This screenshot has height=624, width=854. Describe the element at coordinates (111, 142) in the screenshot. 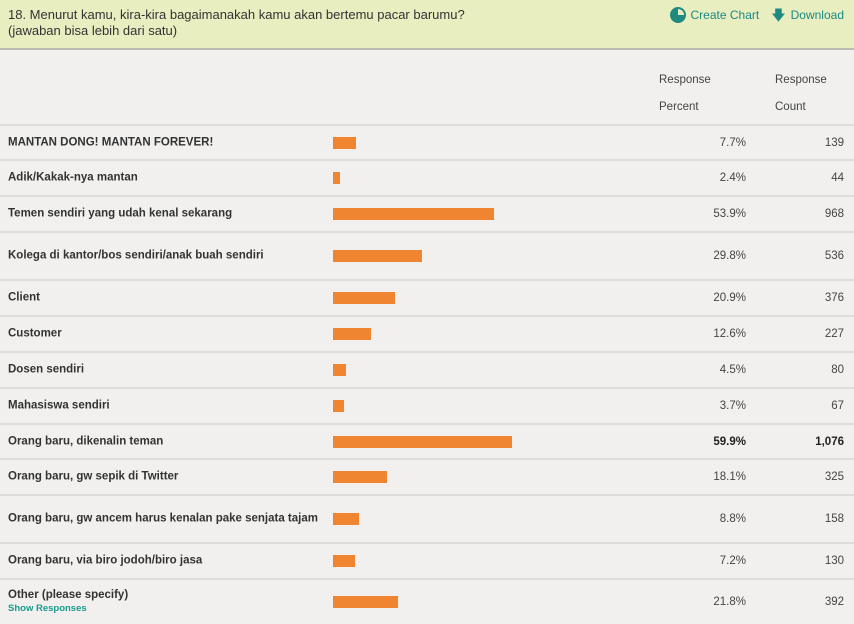

I see `answer-label: MANTAN DONG! MANTAN FOREVER!` at that location.